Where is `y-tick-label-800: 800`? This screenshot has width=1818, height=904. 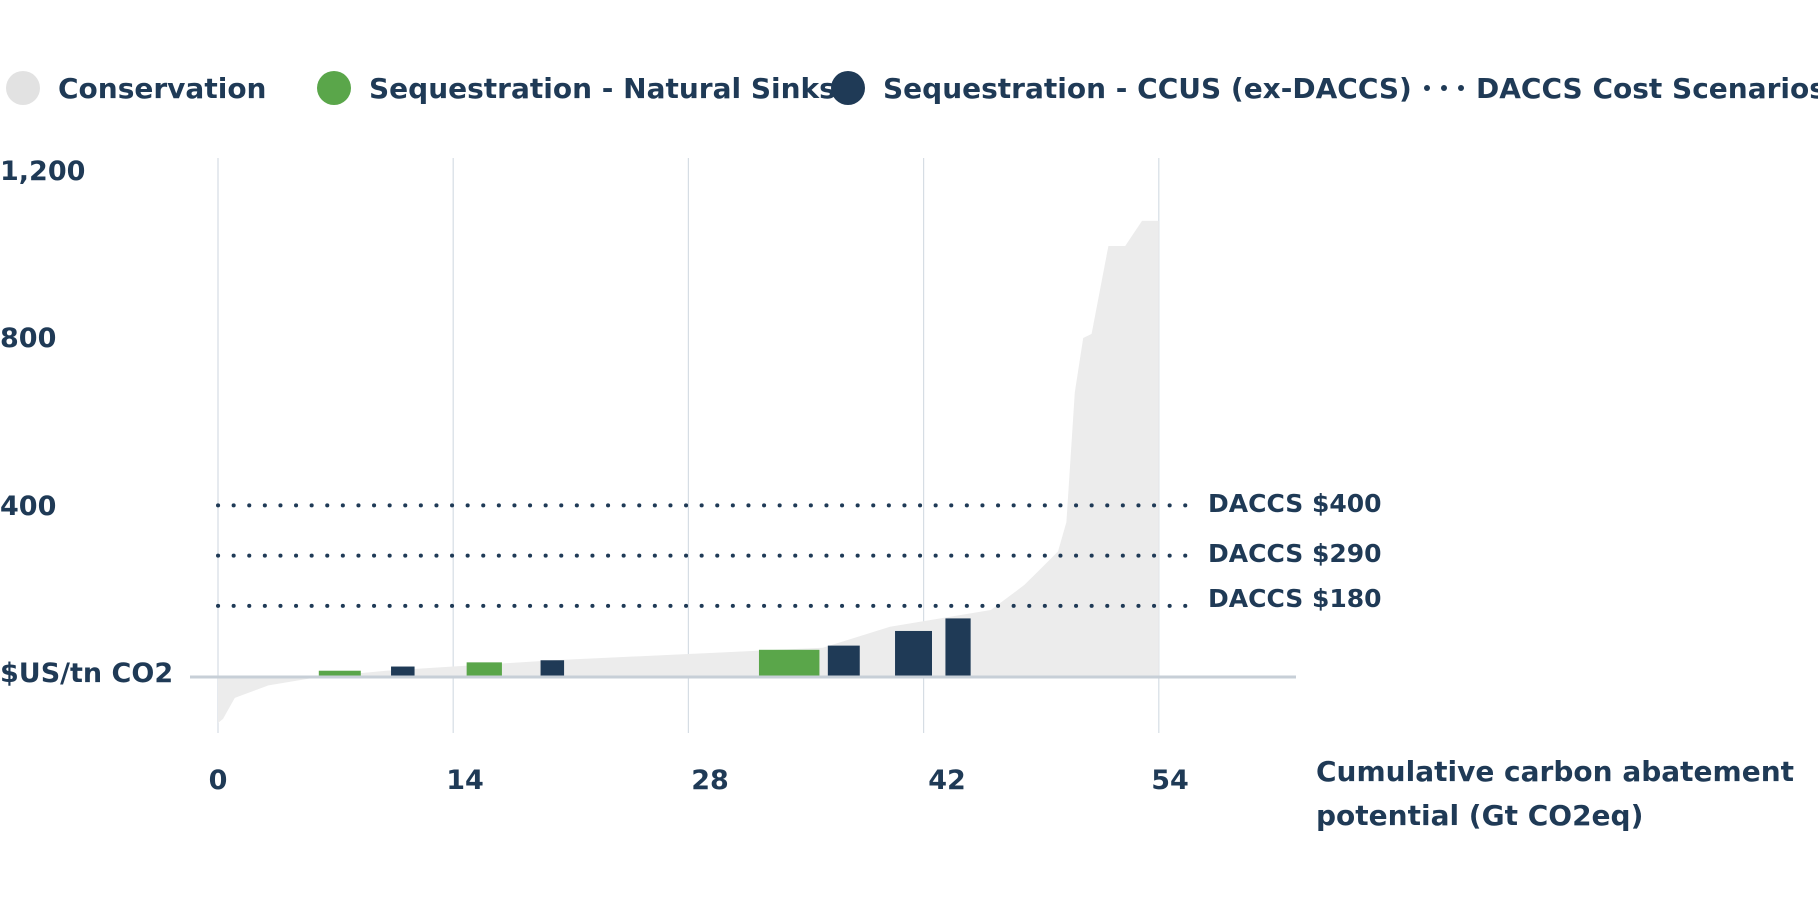
y-tick-label-800: 800 is located at coordinates (28, 338).